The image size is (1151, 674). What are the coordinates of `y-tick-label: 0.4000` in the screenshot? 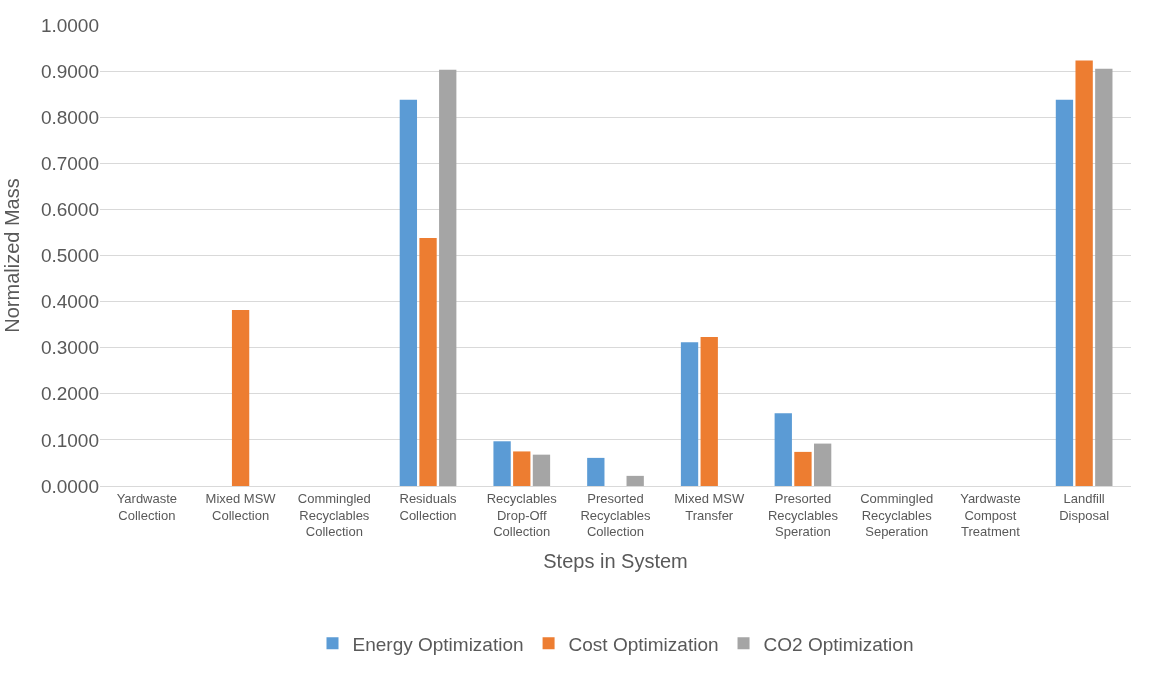 It's located at (69, 302).